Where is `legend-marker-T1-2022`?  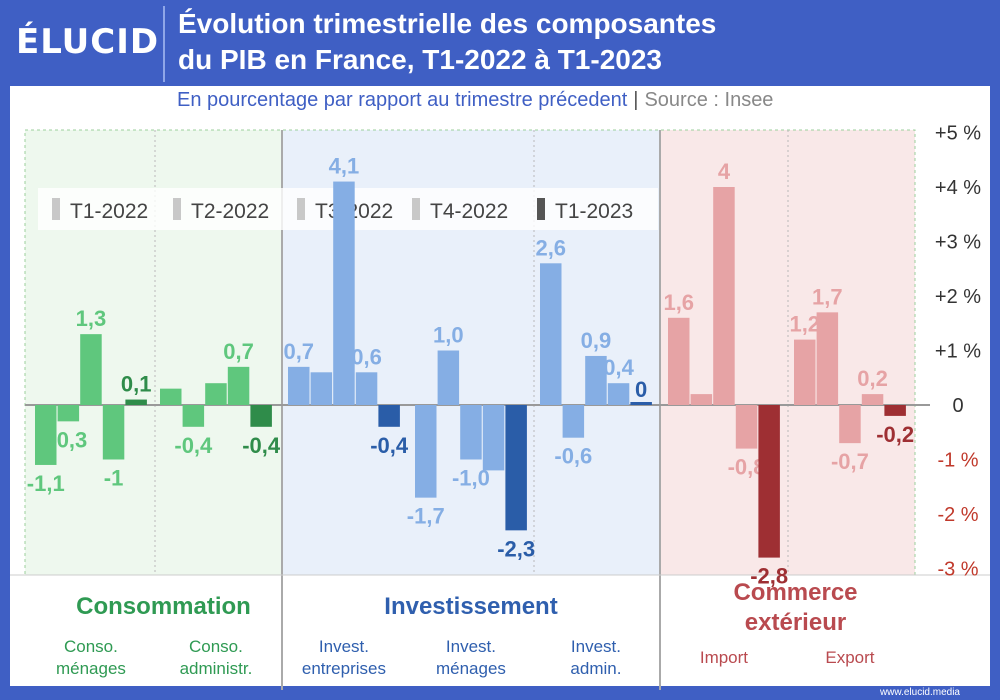
legend-marker-T1-2022 is located at coordinates (56, 209).